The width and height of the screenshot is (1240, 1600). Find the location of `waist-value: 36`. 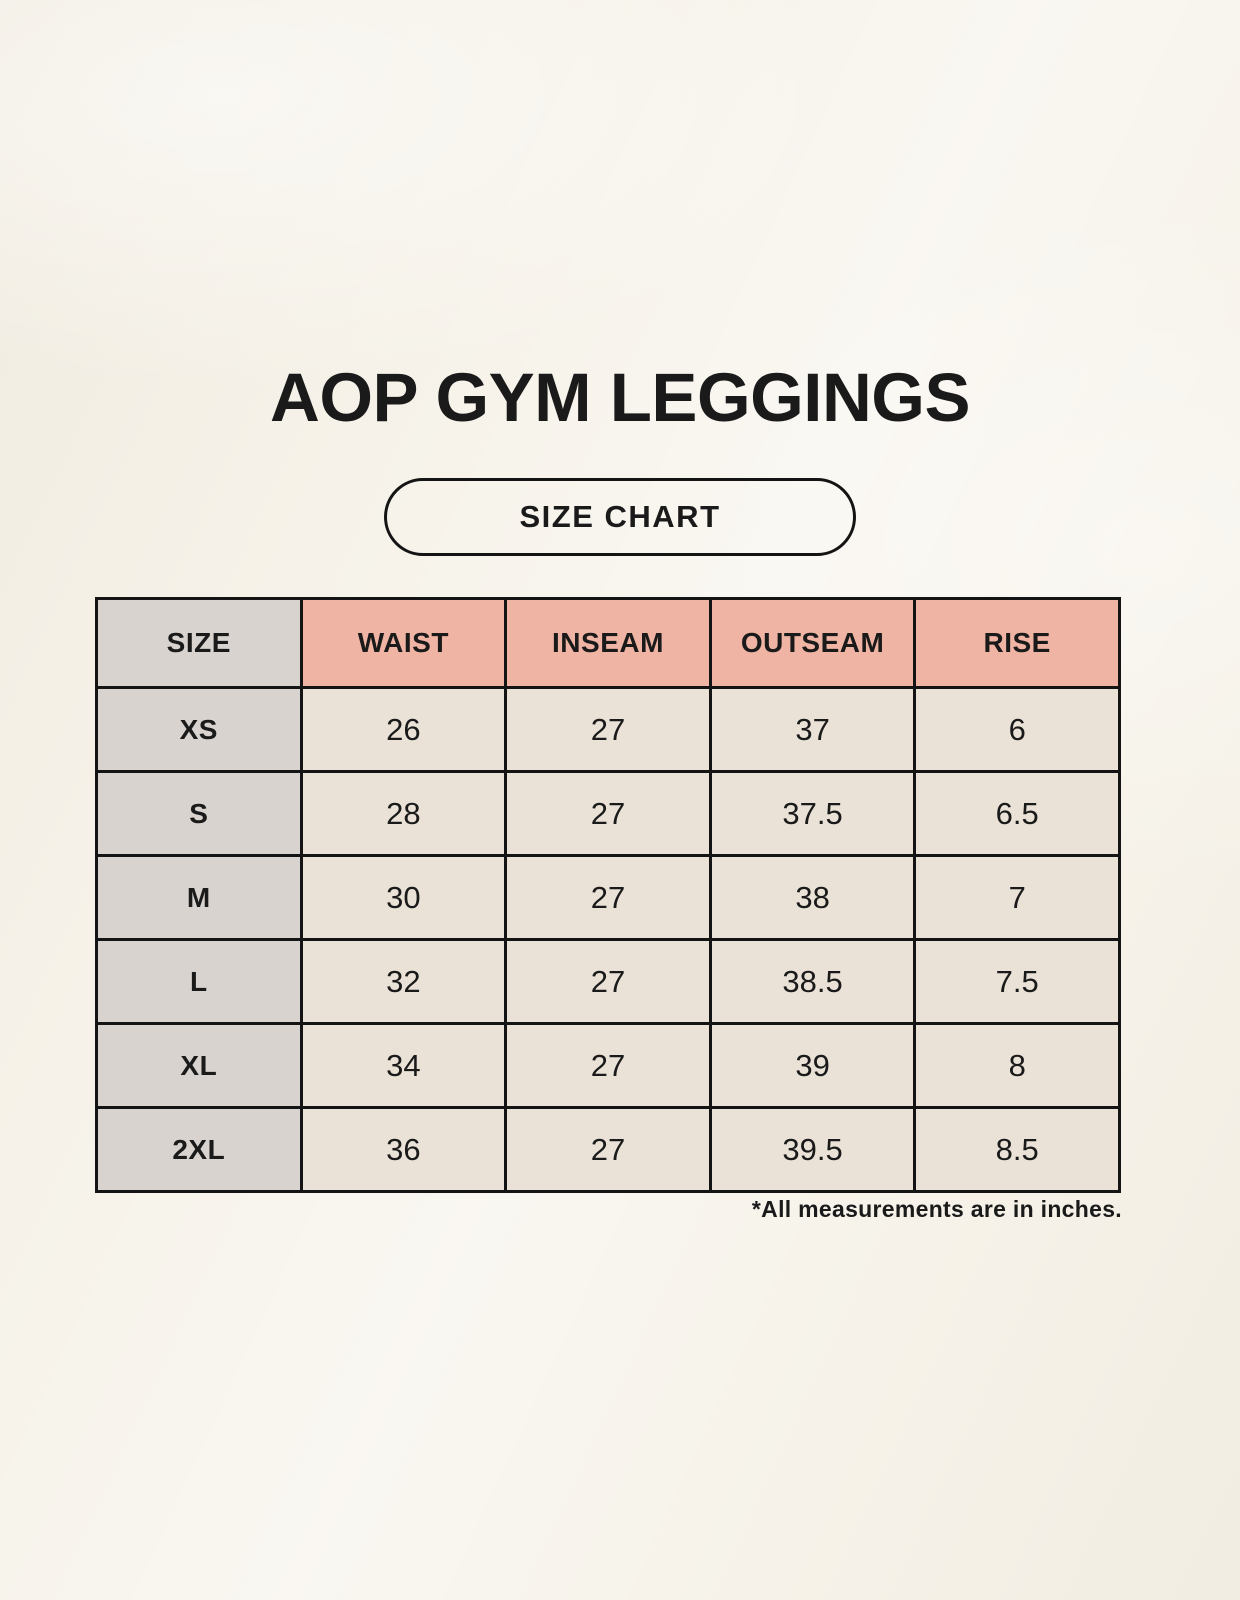

waist-value: 36 is located at coordinates (403, 1149).